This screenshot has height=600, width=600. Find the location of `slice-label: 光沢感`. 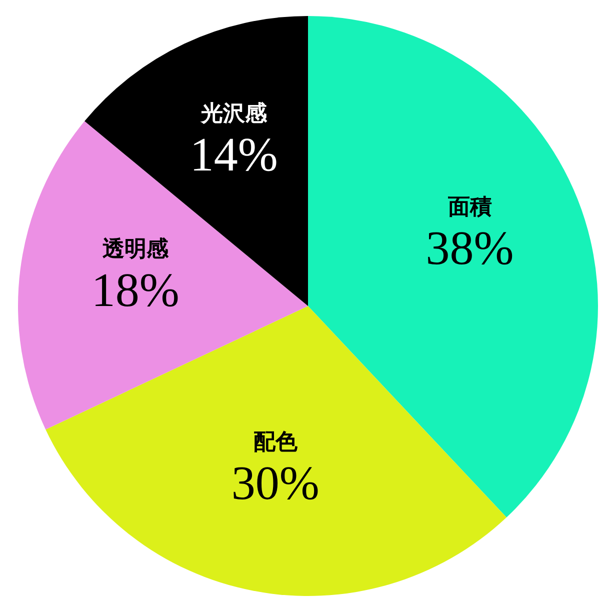

slice-label: 光沢感 is located at coordinates (234, 114).